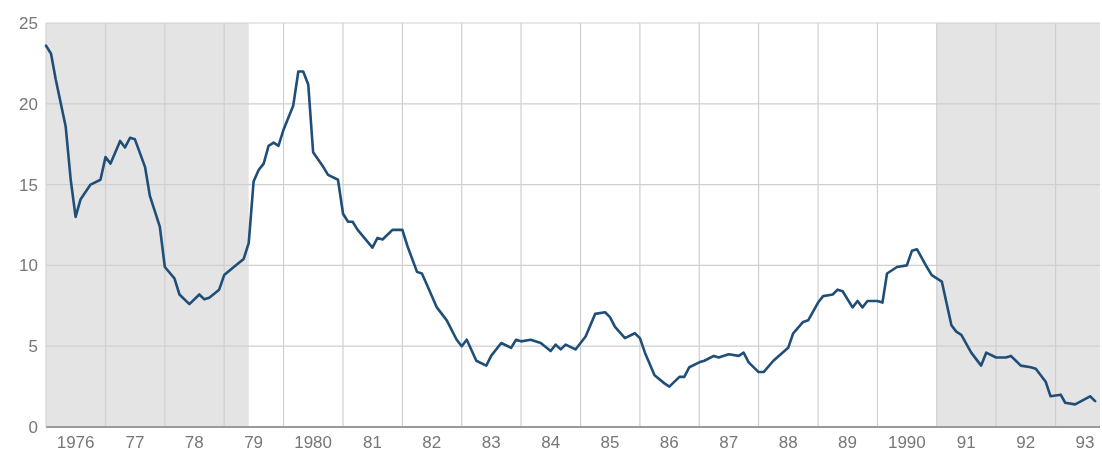  Describe the element at coordinates (432, 442) in the screenshot. I see `x-tick-label: 82` at that location.